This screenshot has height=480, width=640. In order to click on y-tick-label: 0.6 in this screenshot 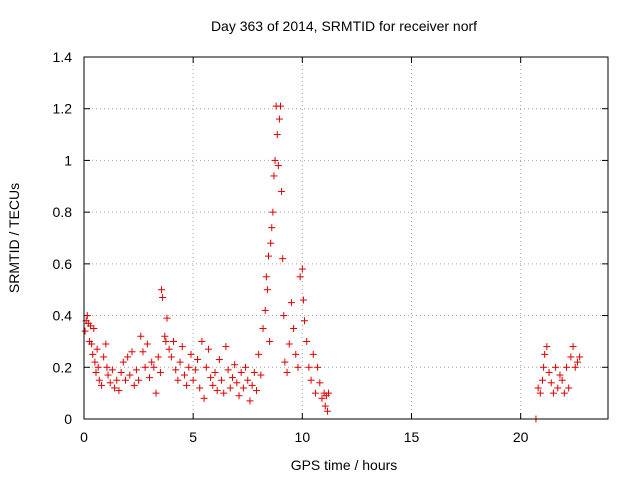, I will do `click(63, 264)`.